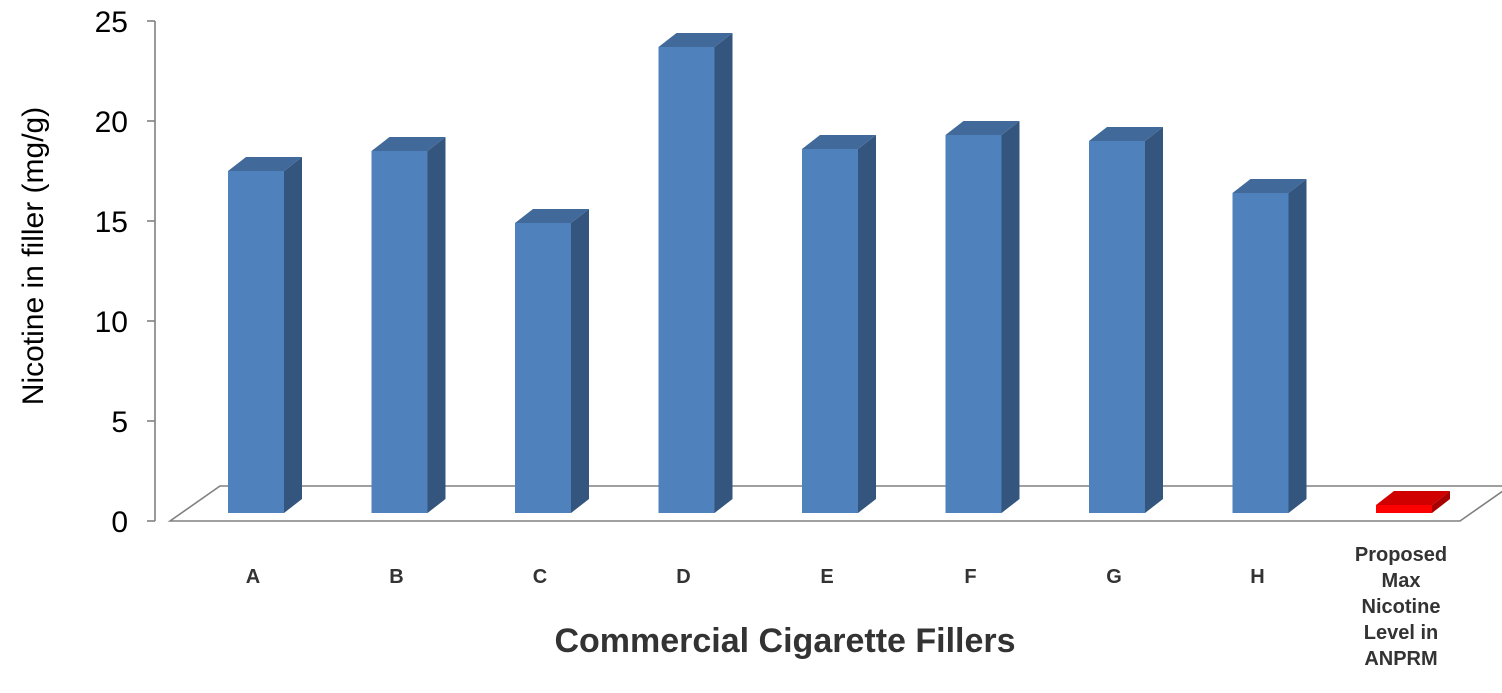 This screenshot has height=693, width=1502. Describe the element at coordinates (1257, 577) in the screenshot. I see `x-category-label: H` at that location.